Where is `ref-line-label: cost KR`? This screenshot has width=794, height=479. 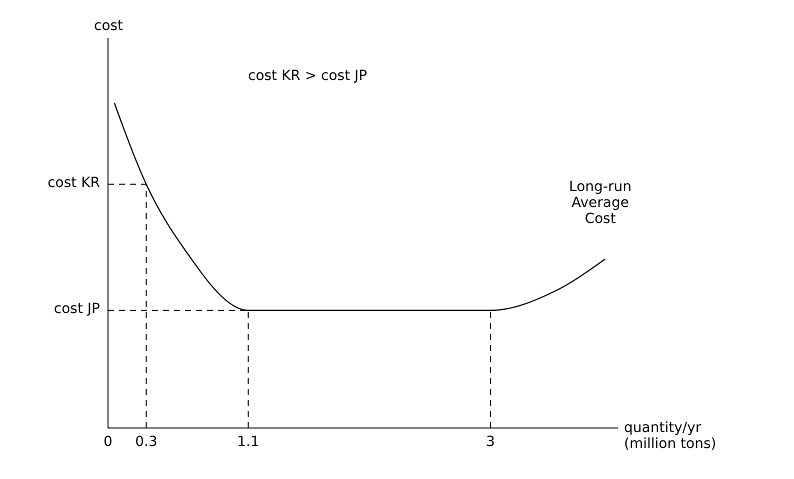 ref-line-label: cost KR is located at coordinates (74, 183).